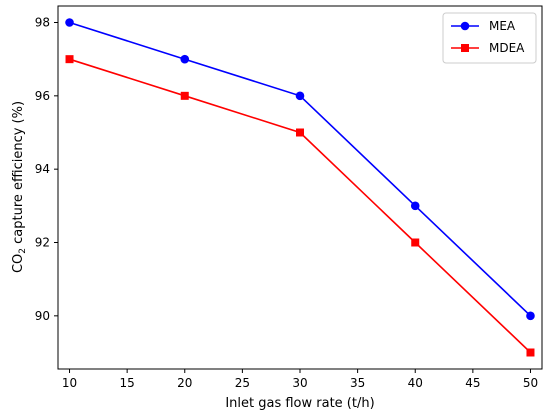 Image resolution: width=550 pixels, height=417 pixels. What do you see at coordinates (18, 174) in the screenshot?
I see `y-axis-label-rest: capture efficiency (%)` at bounding box center [18, 174].